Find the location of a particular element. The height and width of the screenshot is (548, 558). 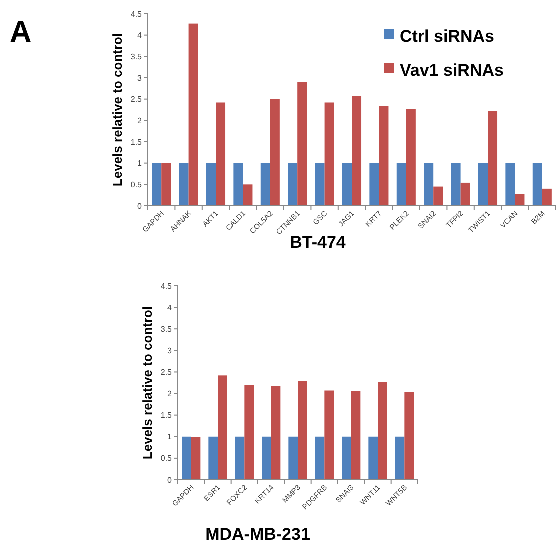

text: BT-474 is located at coordinates (318, 242).